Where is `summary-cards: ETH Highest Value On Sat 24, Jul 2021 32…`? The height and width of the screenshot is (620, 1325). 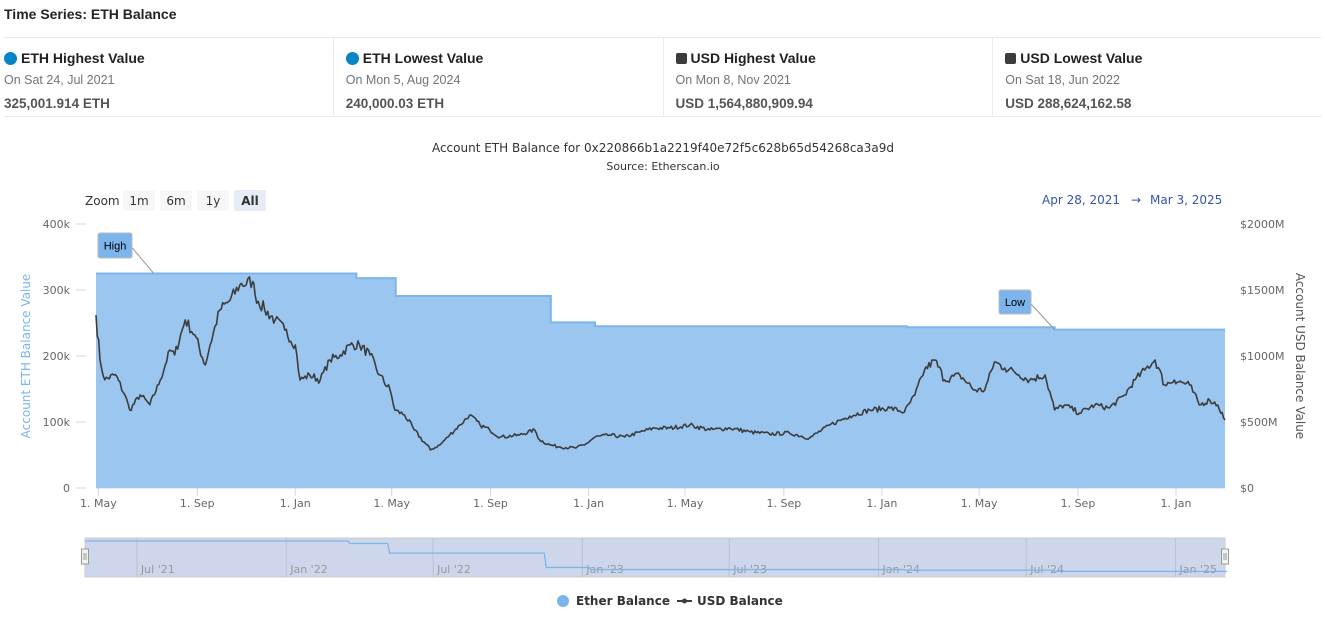 summary-cards: ETH Highest Value On Sat 24, Jul 2021 32… is located at coordinates (663, 77).